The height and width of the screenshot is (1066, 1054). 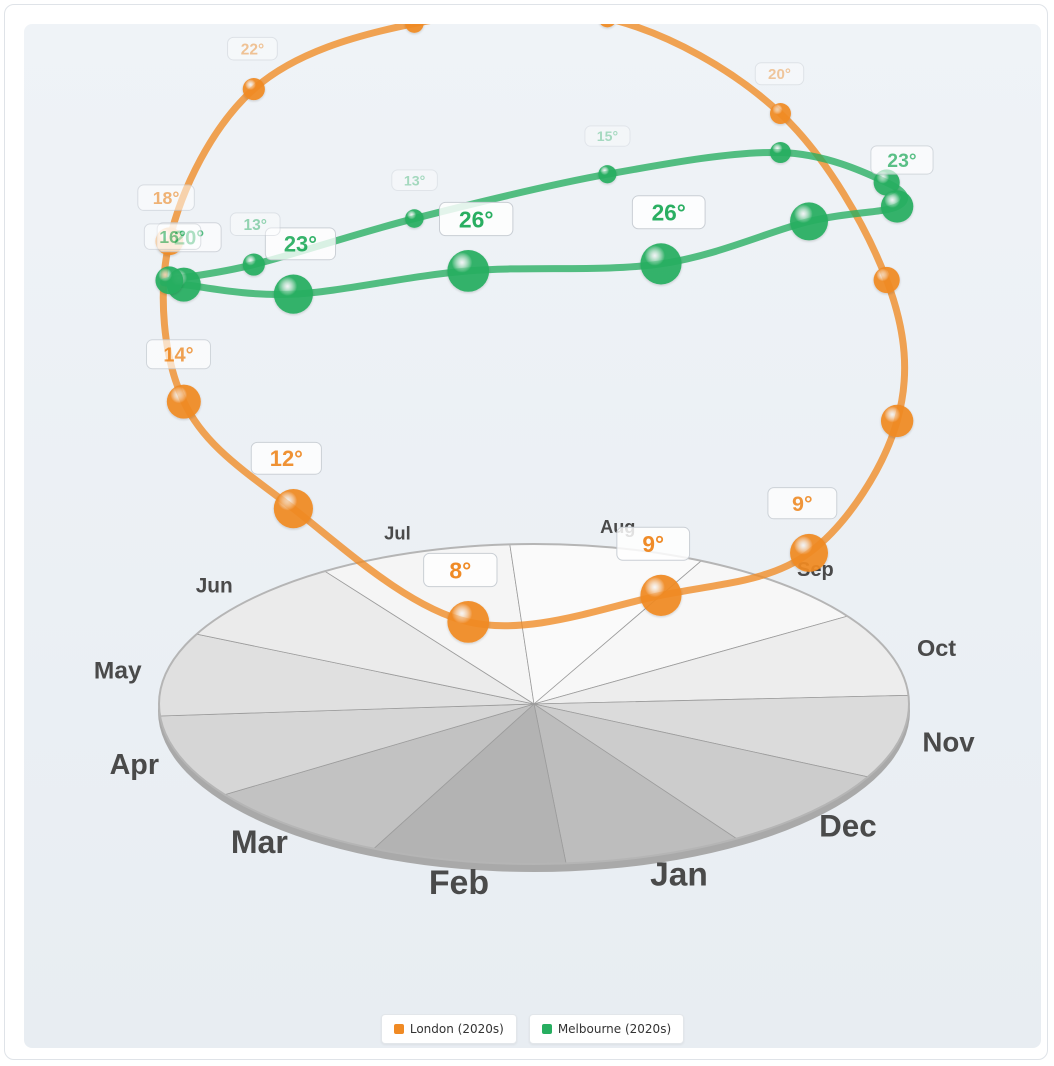 What do you see at coordinates (679, 875) in the screenshot?
I see `month-label-jan: Jan` at bounding box center [679, 875].